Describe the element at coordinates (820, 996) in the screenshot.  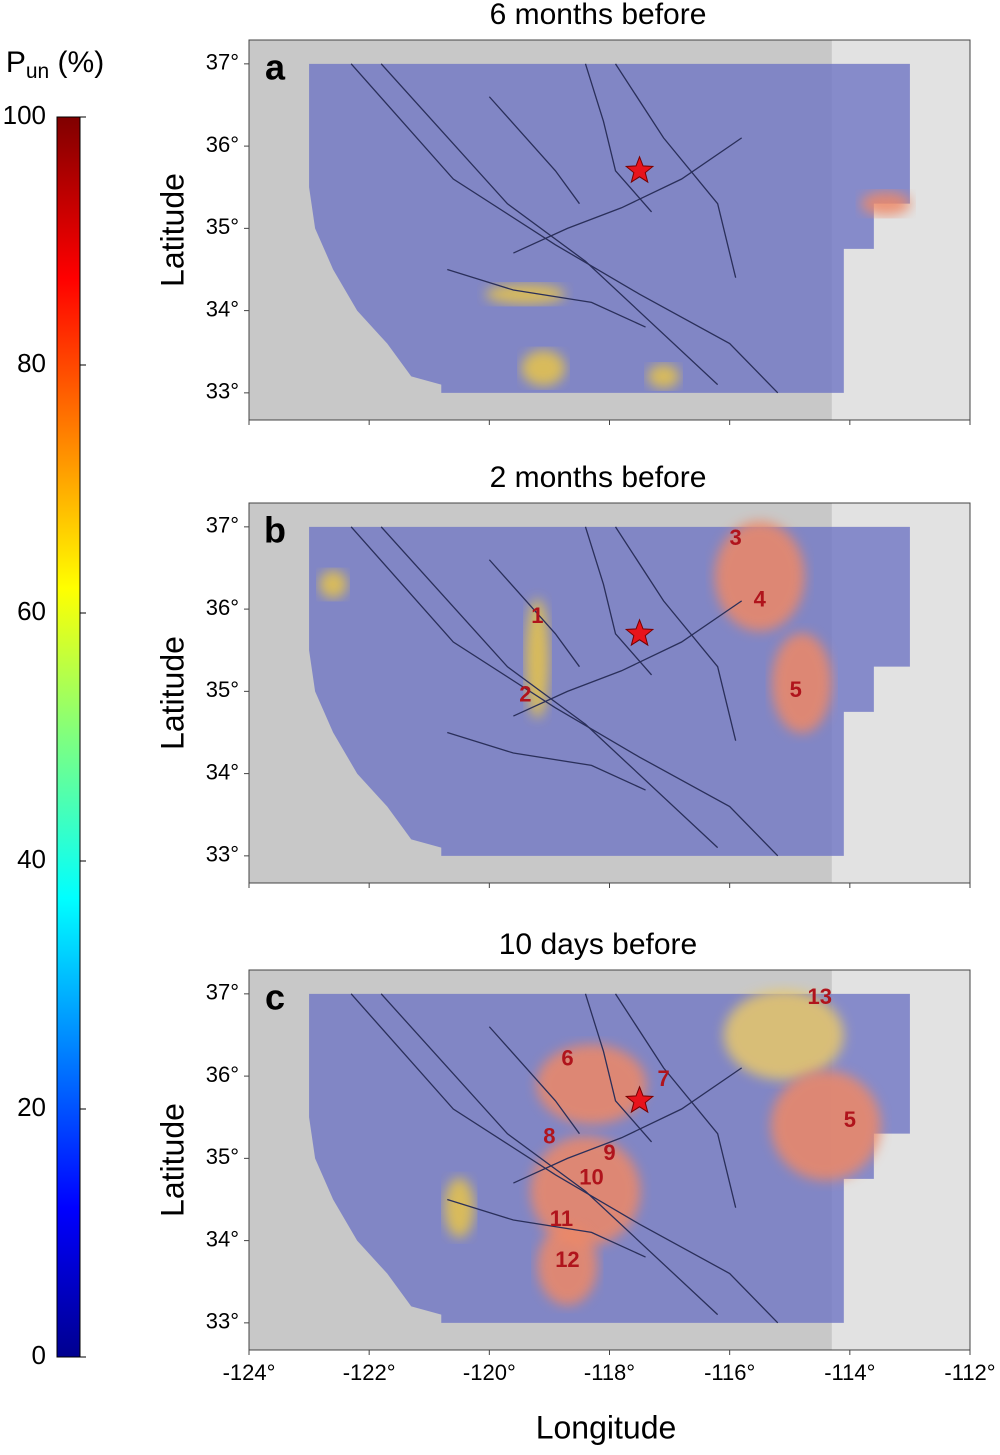
I see `region-label: 13` at that location.